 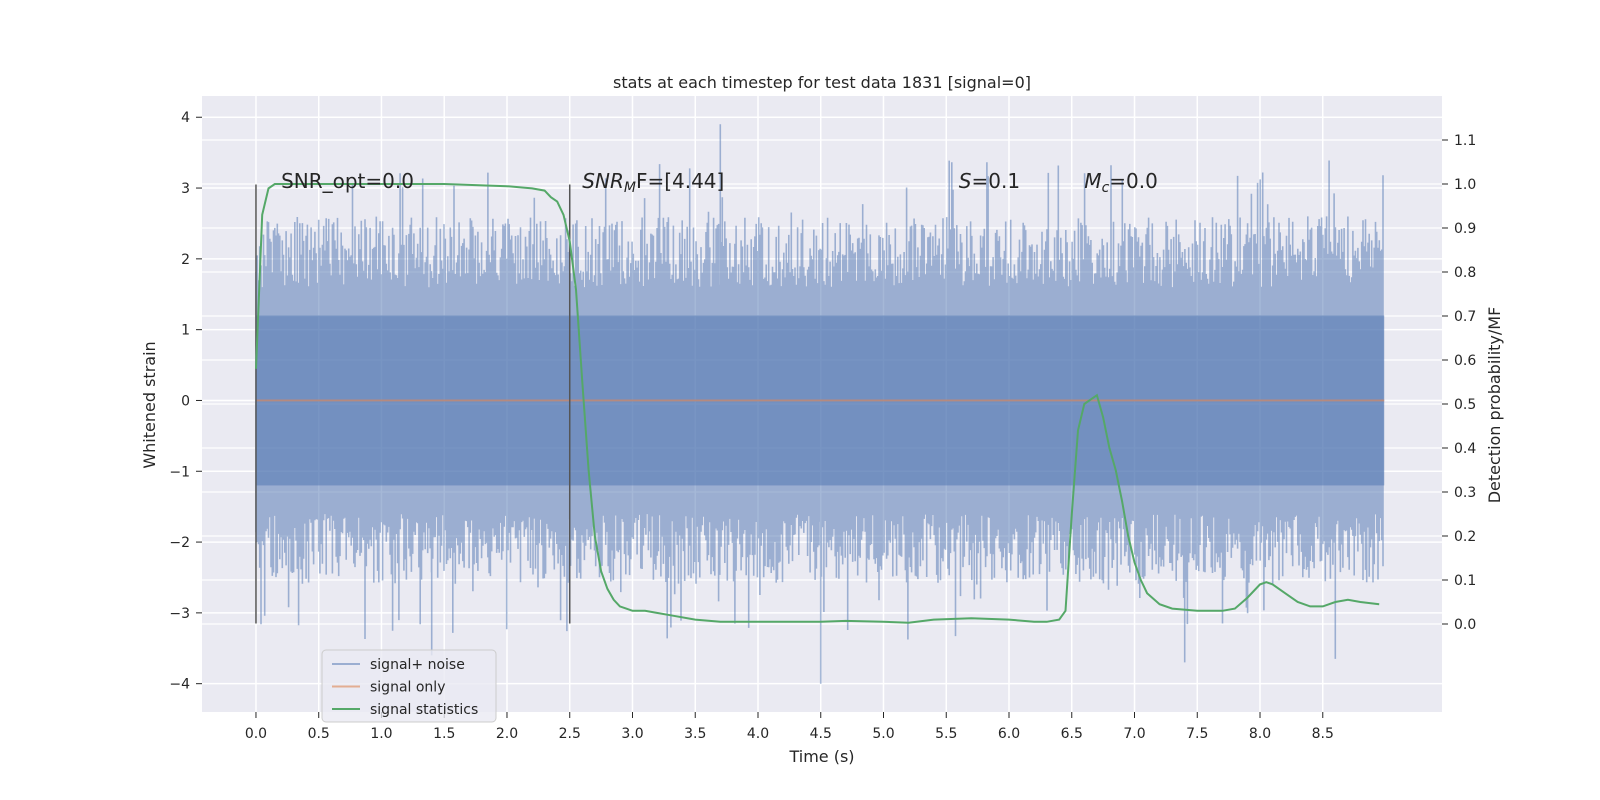 I want to click on y2-tick-label: 0.4, so click(x=1465, y=449).